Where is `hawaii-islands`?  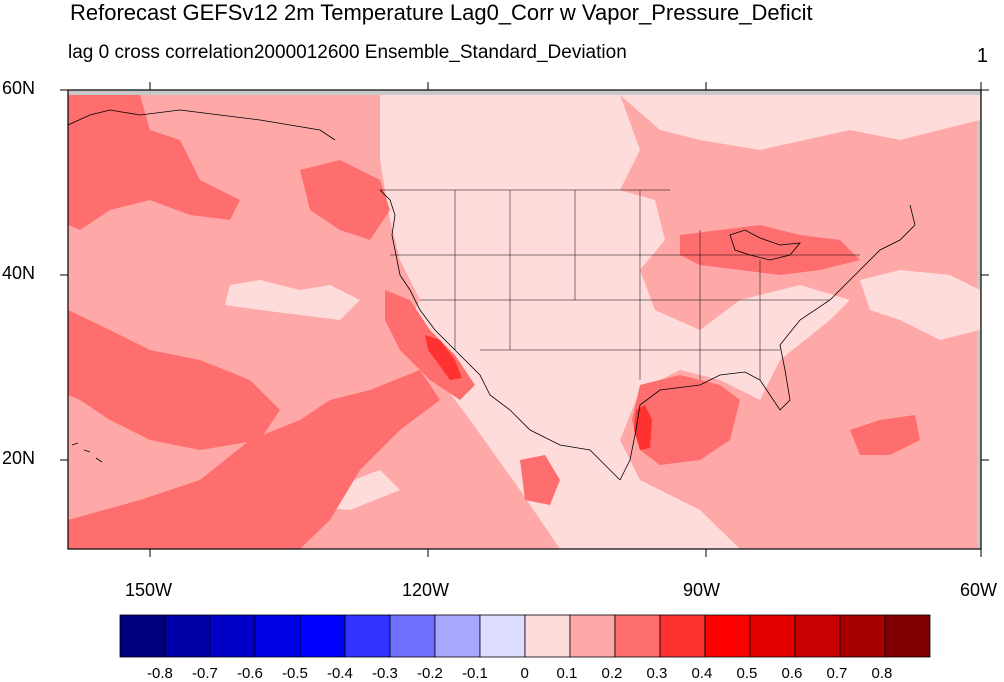
hawaii-islands is located at coordinates (87, 452).